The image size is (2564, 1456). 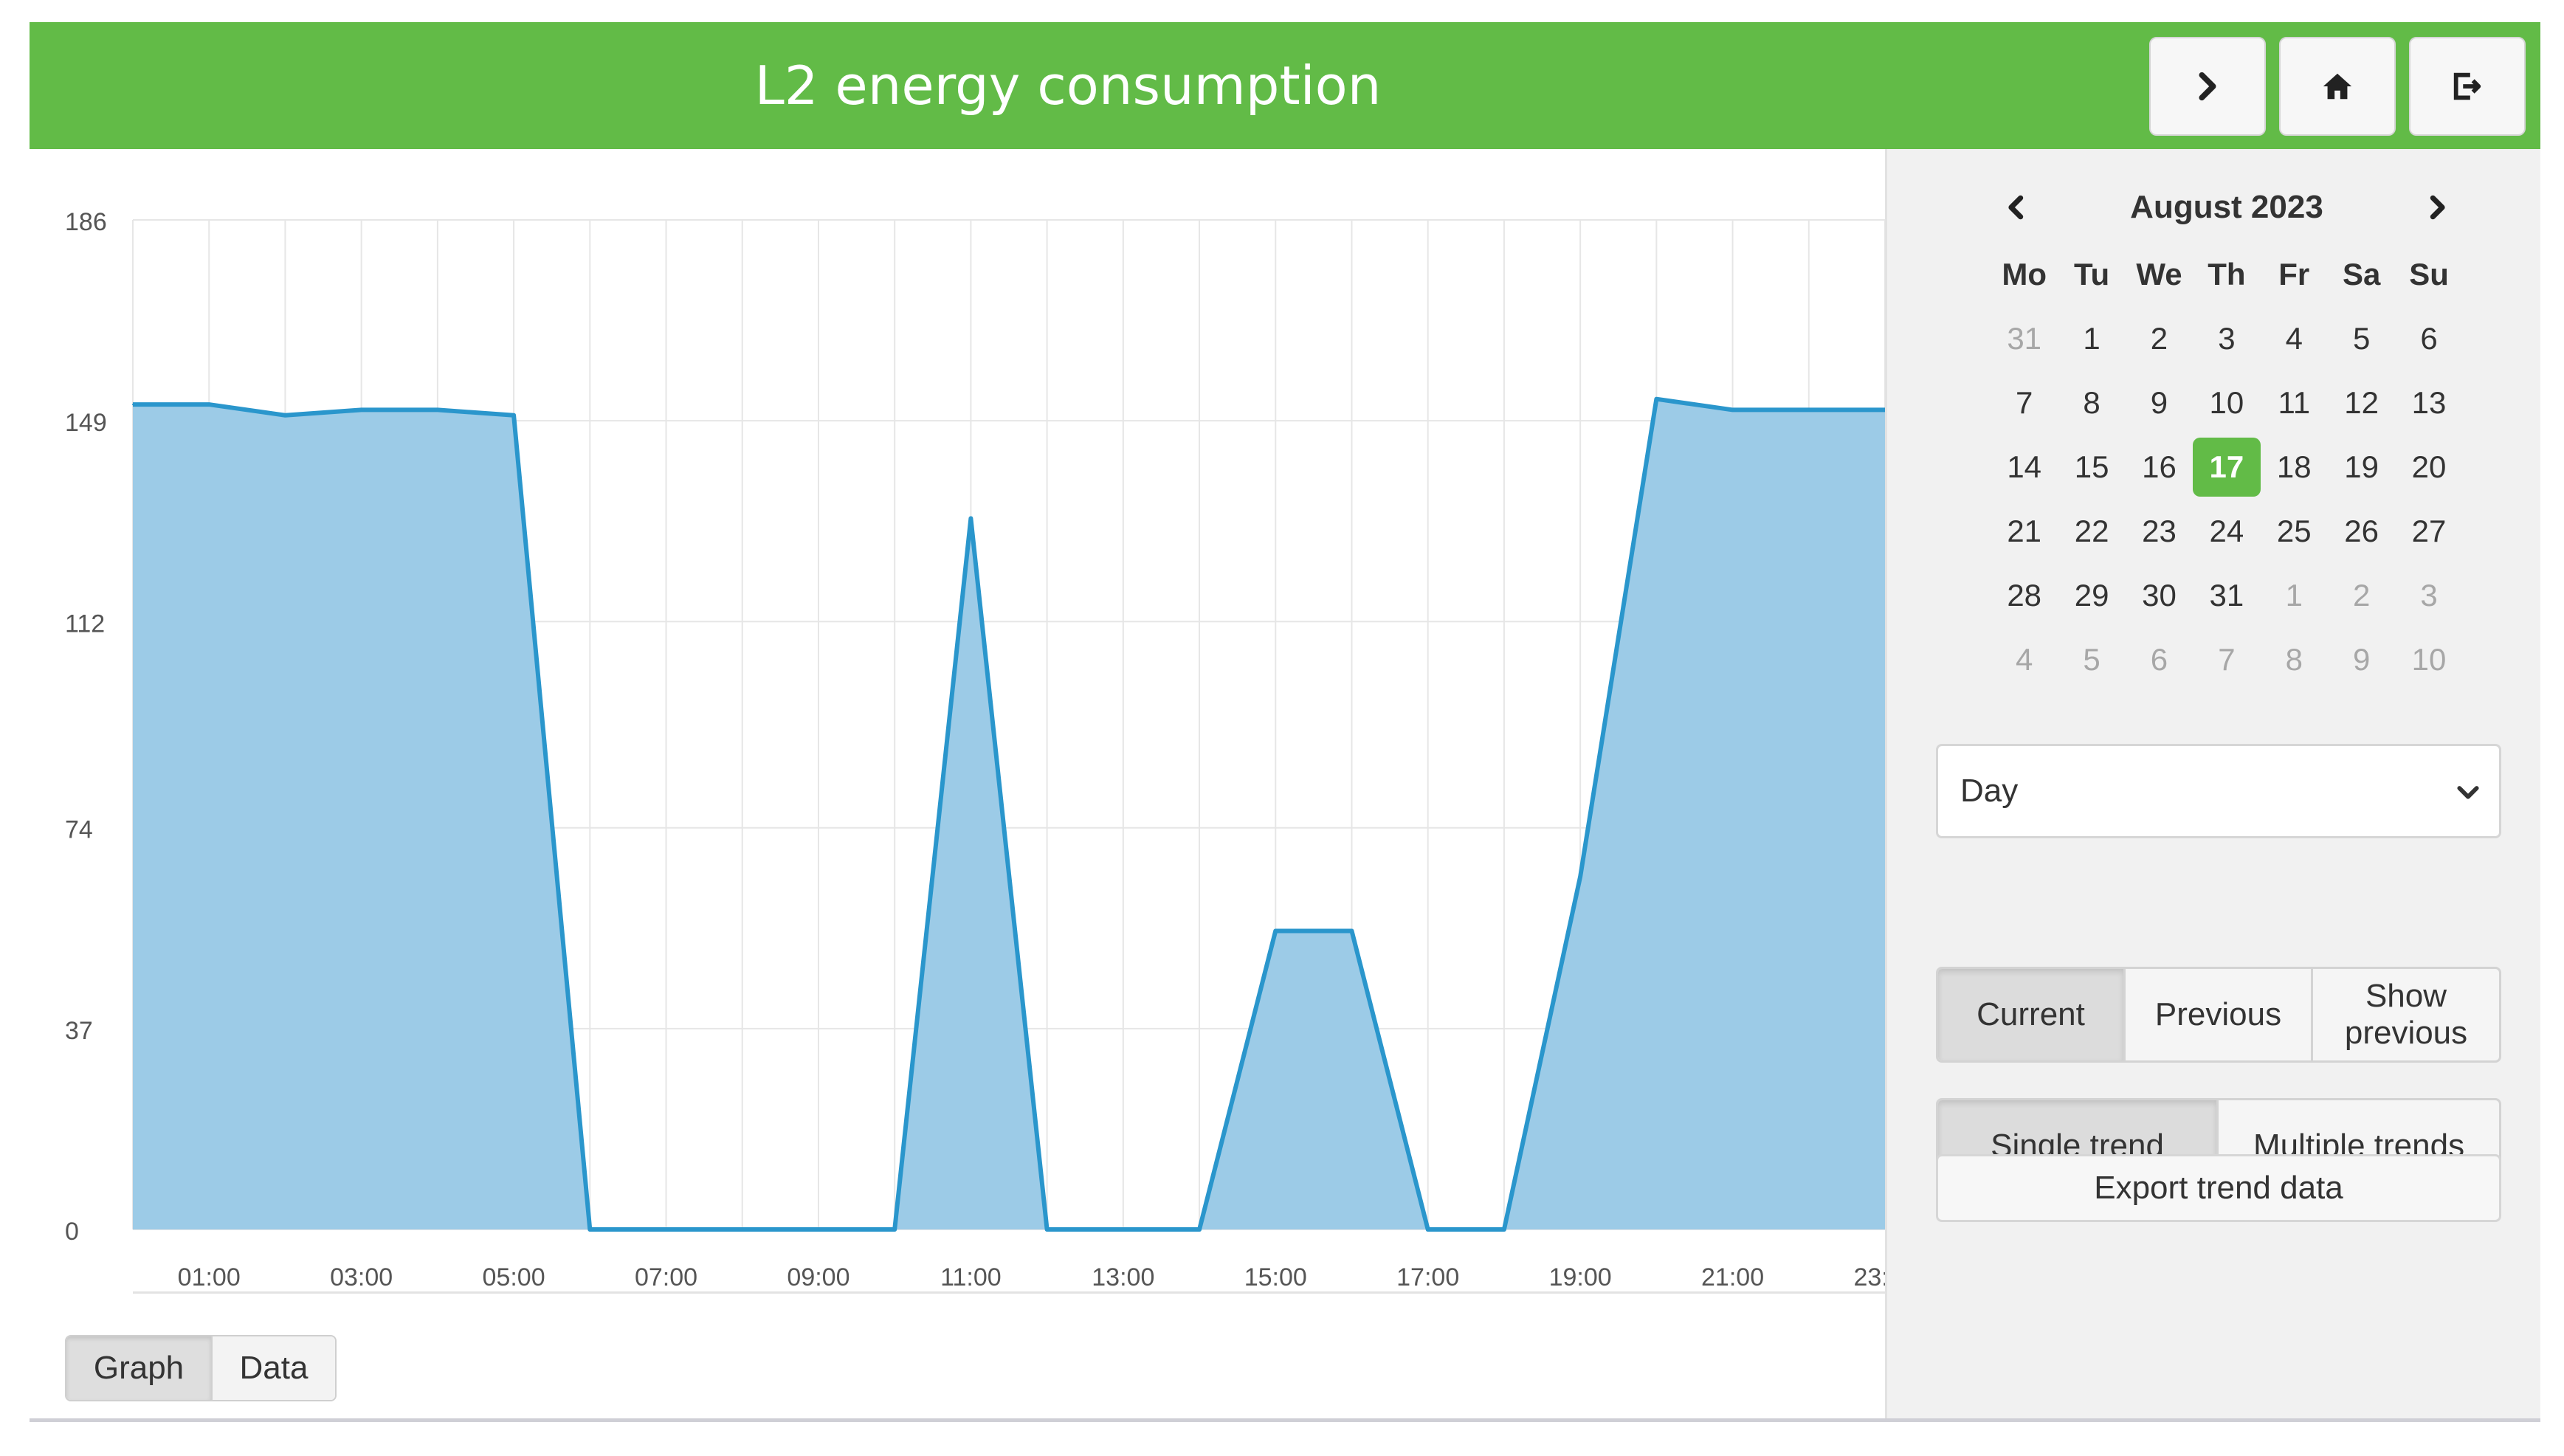 I want to click on calendar-day-selected: 17, so click(x=2227, y=467).